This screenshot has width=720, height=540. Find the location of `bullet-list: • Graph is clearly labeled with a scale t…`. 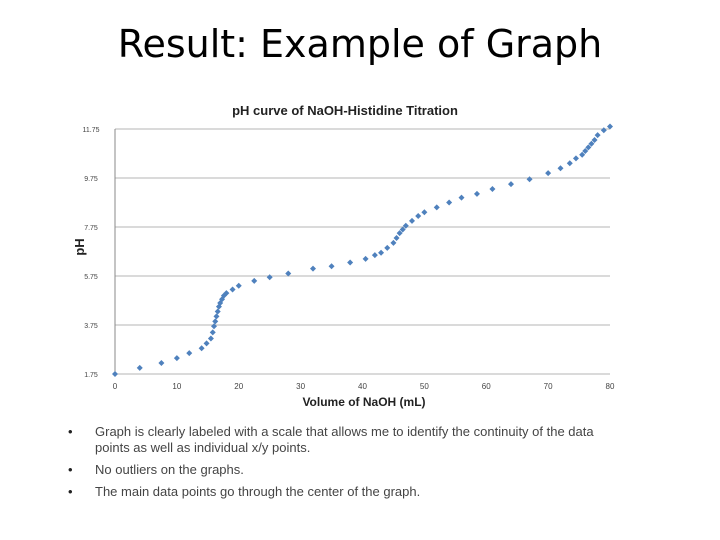

bullet-list: • Graph is clearly labeled with a scale t… is located at coordinates (348, 465).